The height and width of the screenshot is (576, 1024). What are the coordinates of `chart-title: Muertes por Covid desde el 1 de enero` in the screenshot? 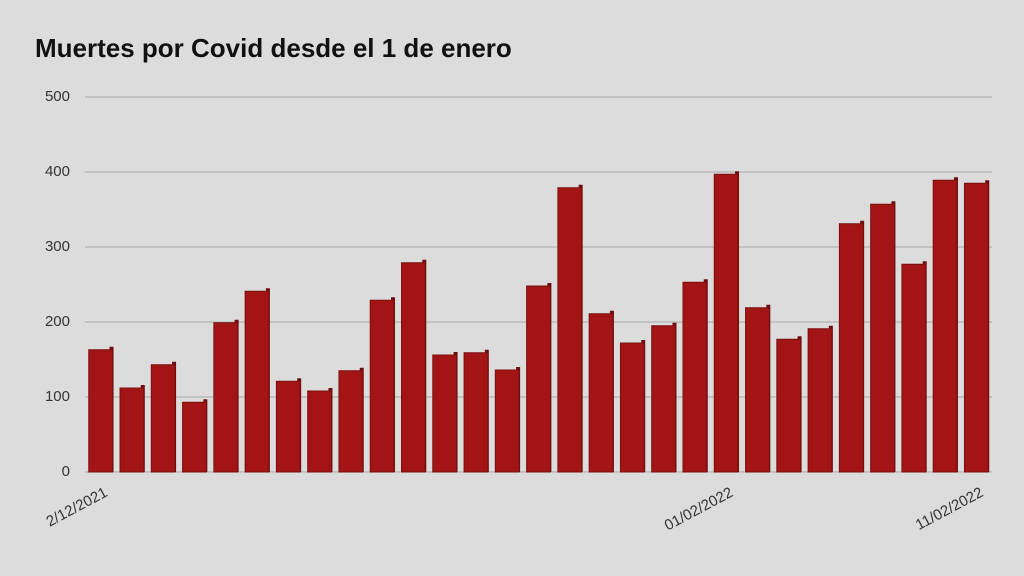 It's located at (273, 48).